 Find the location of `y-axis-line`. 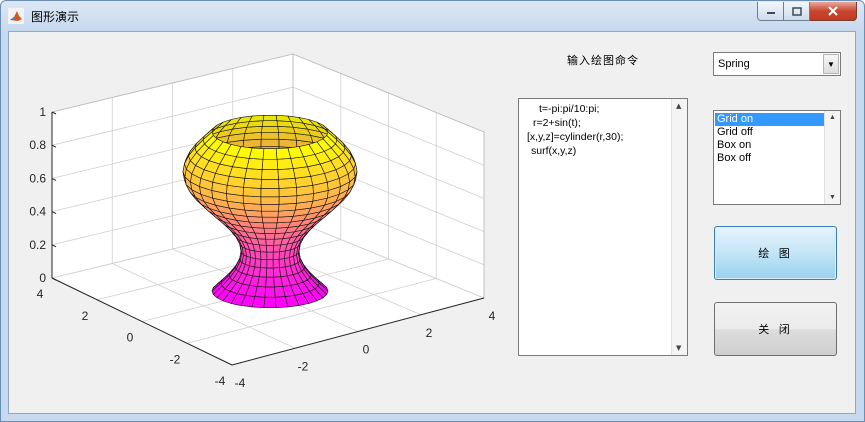

y-axis-line is located at coordinates (142, 321).